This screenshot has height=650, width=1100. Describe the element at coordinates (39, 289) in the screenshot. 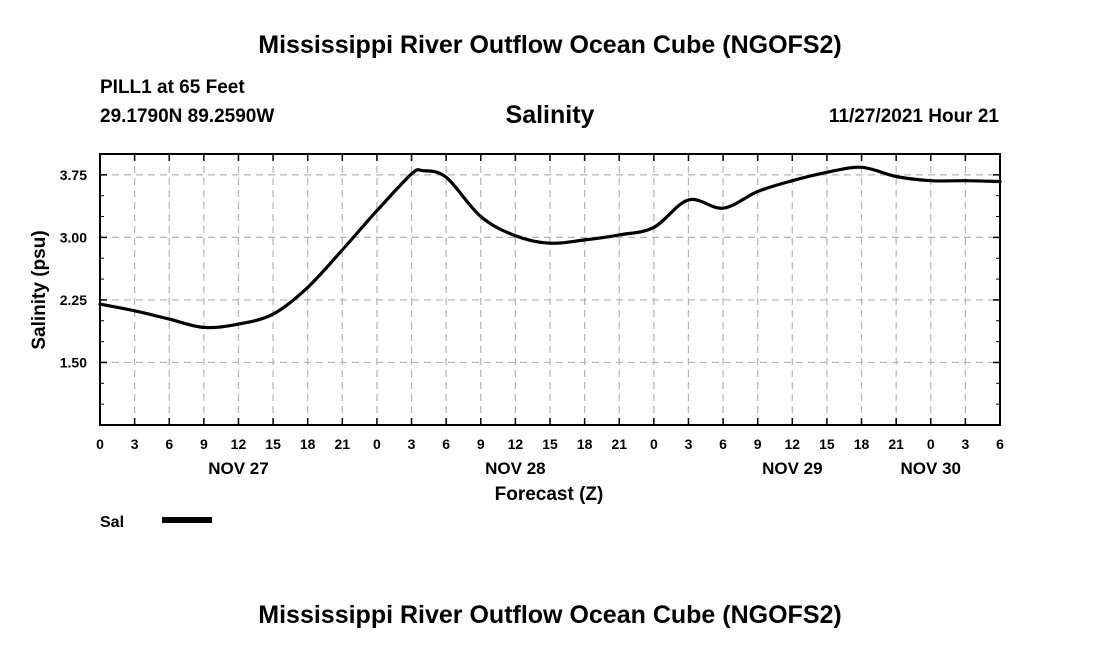

I see `y-axis-label: Salinity (psu)` at that location.